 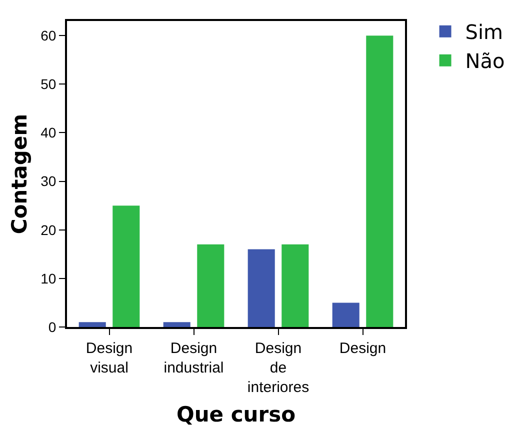 I want to click on y-tick-label: 40, so click(x=48, y=132).